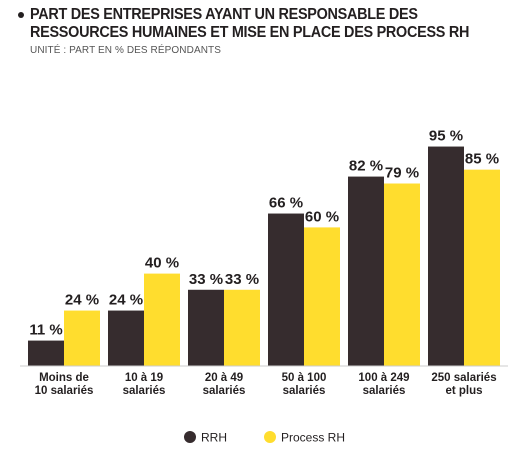 The width and height of the screenshot is (519, 455). Describe the element at coordinates (270, 437) in the screenshot. I see `legend-swatch-process-rh` at that location.